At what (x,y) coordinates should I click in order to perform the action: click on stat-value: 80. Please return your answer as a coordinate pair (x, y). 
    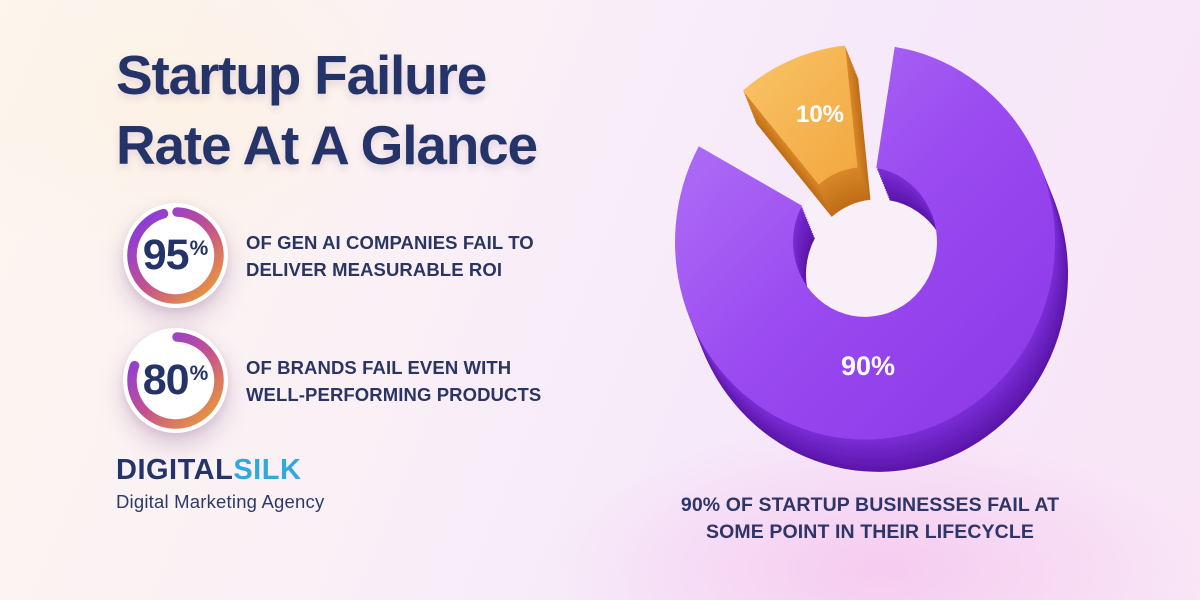
    Looking at the image, I should click on (166, 380).